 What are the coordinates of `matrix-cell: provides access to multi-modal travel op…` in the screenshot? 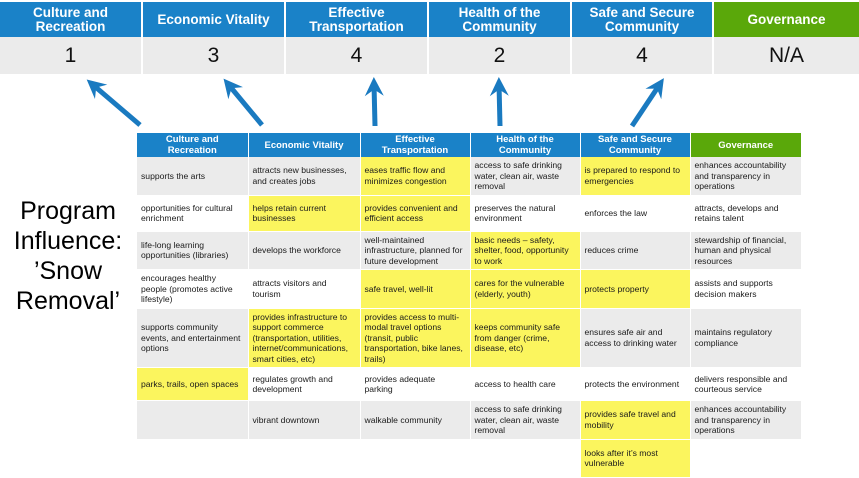 It's located at (415, 338).